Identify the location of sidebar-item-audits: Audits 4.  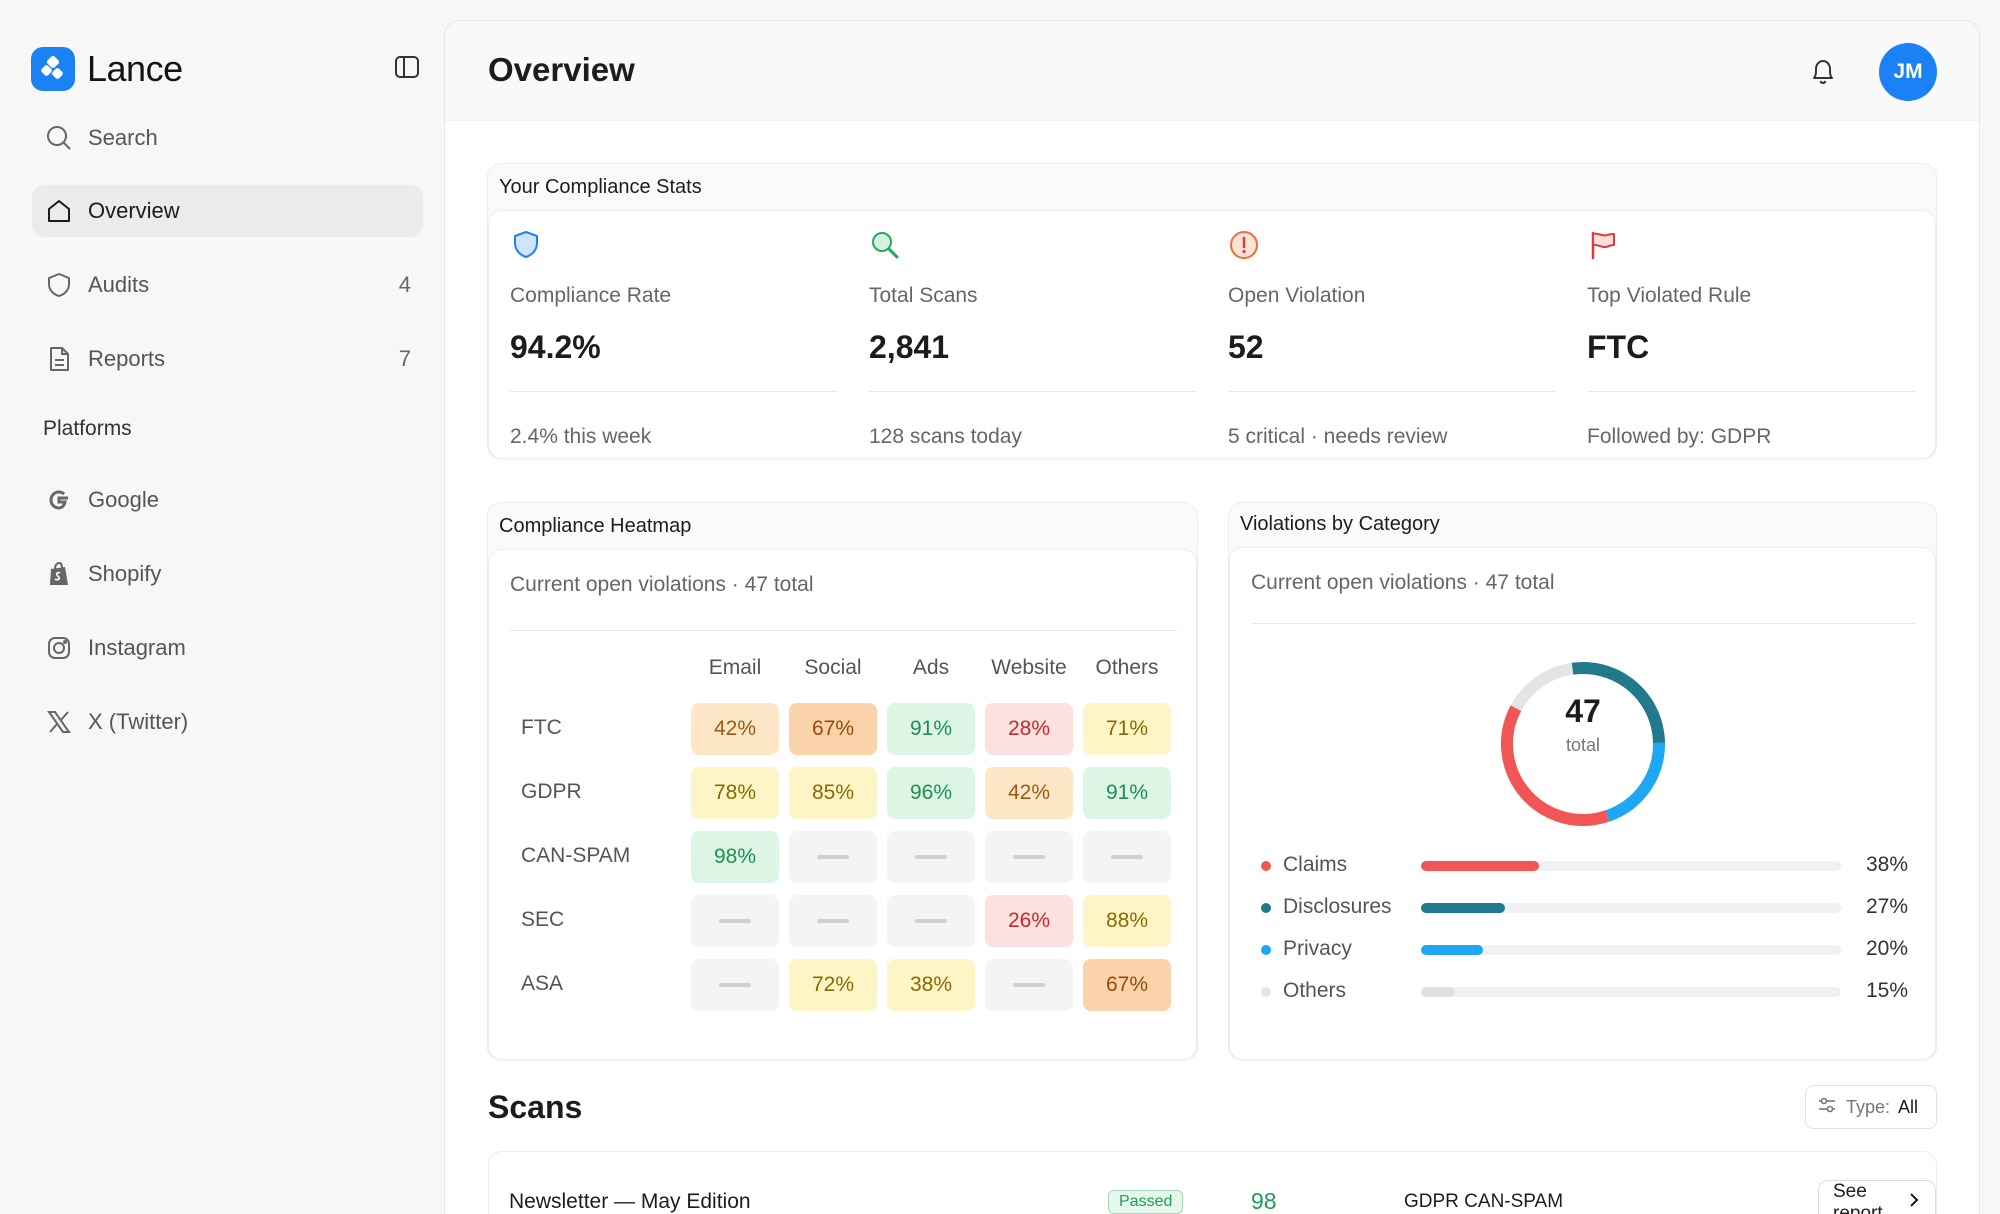
(227, 285).